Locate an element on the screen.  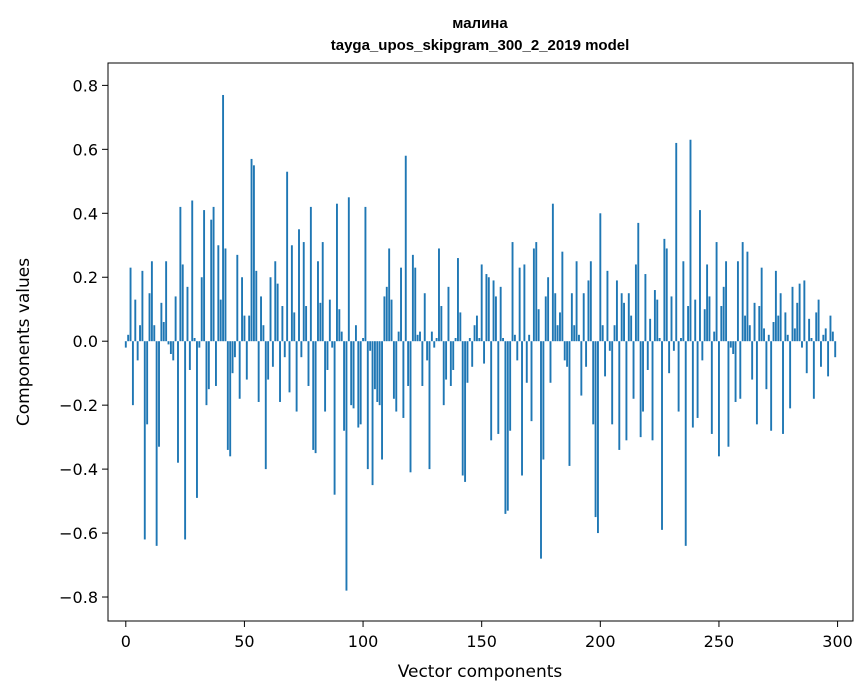
x-tick-label: 200 is located at coordinates (600, 641).